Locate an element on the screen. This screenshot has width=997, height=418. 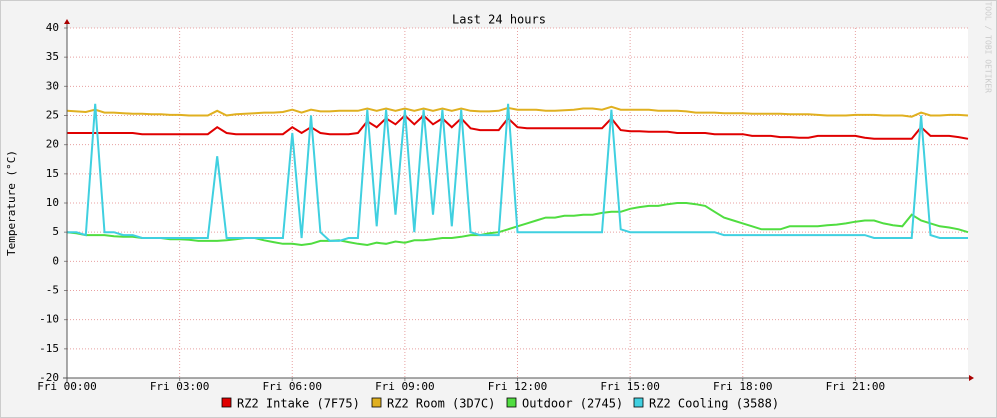
watermark: RRDTOOL / TOBI OETIKER is located at coordinates (988, 46).